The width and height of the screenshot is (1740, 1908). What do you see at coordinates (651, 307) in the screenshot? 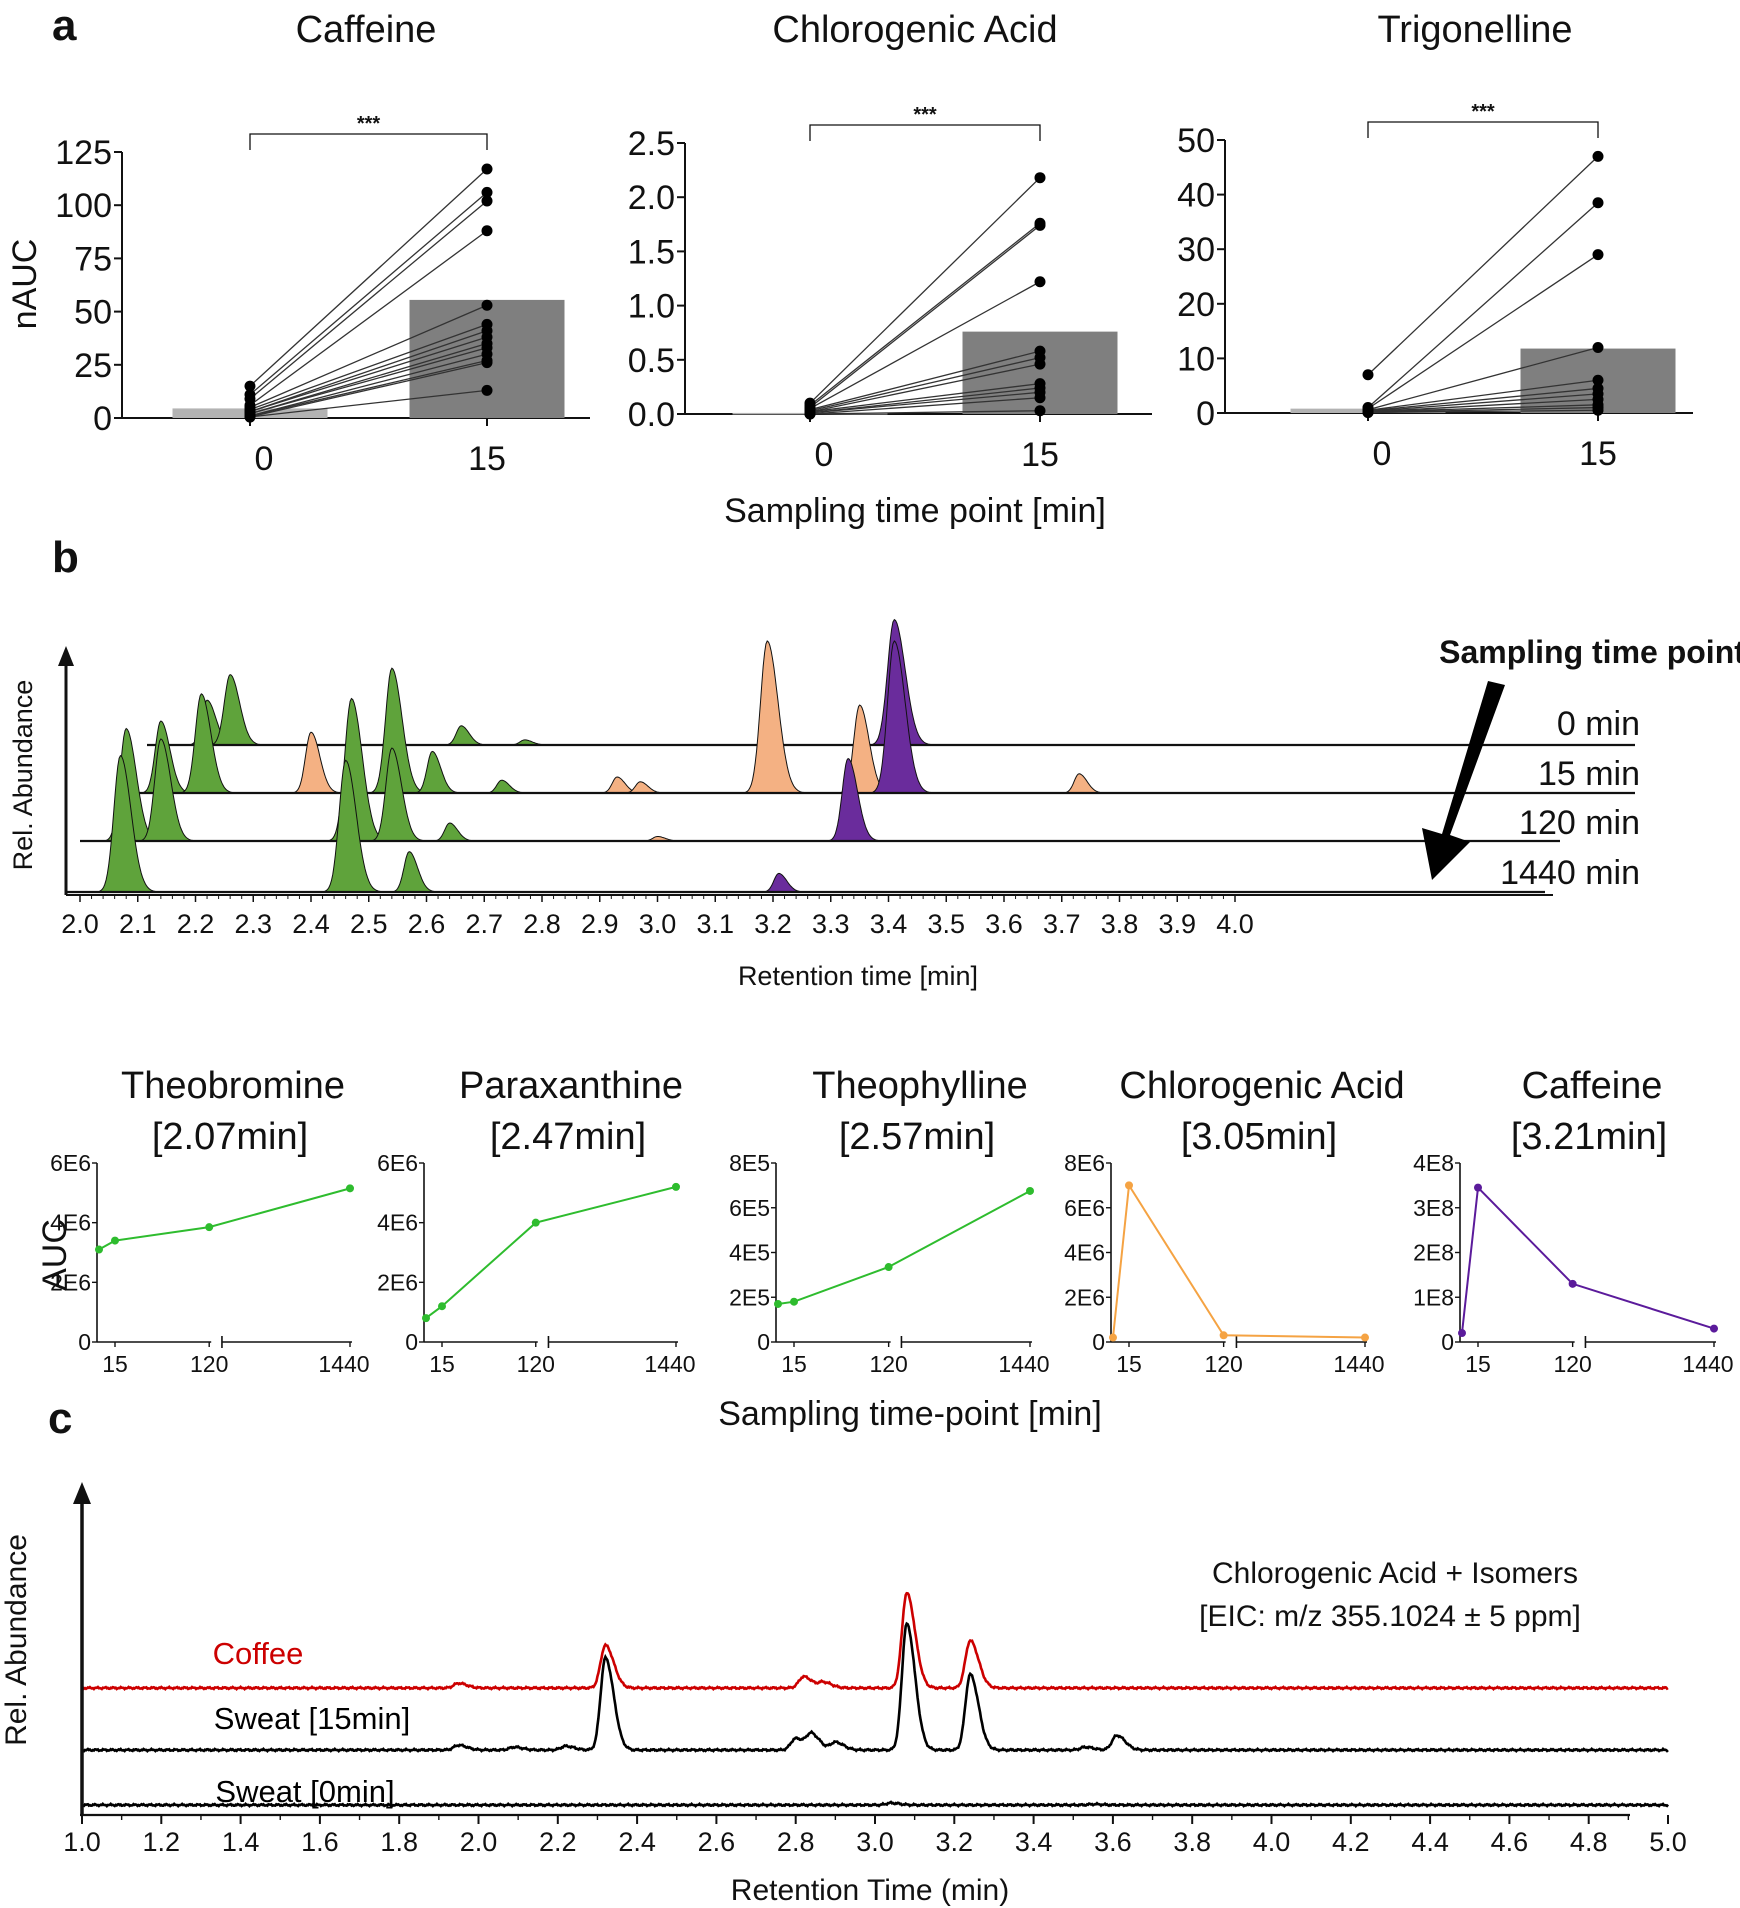
I see `y-tick-label: 1.0` at bounding box center [651, 307].